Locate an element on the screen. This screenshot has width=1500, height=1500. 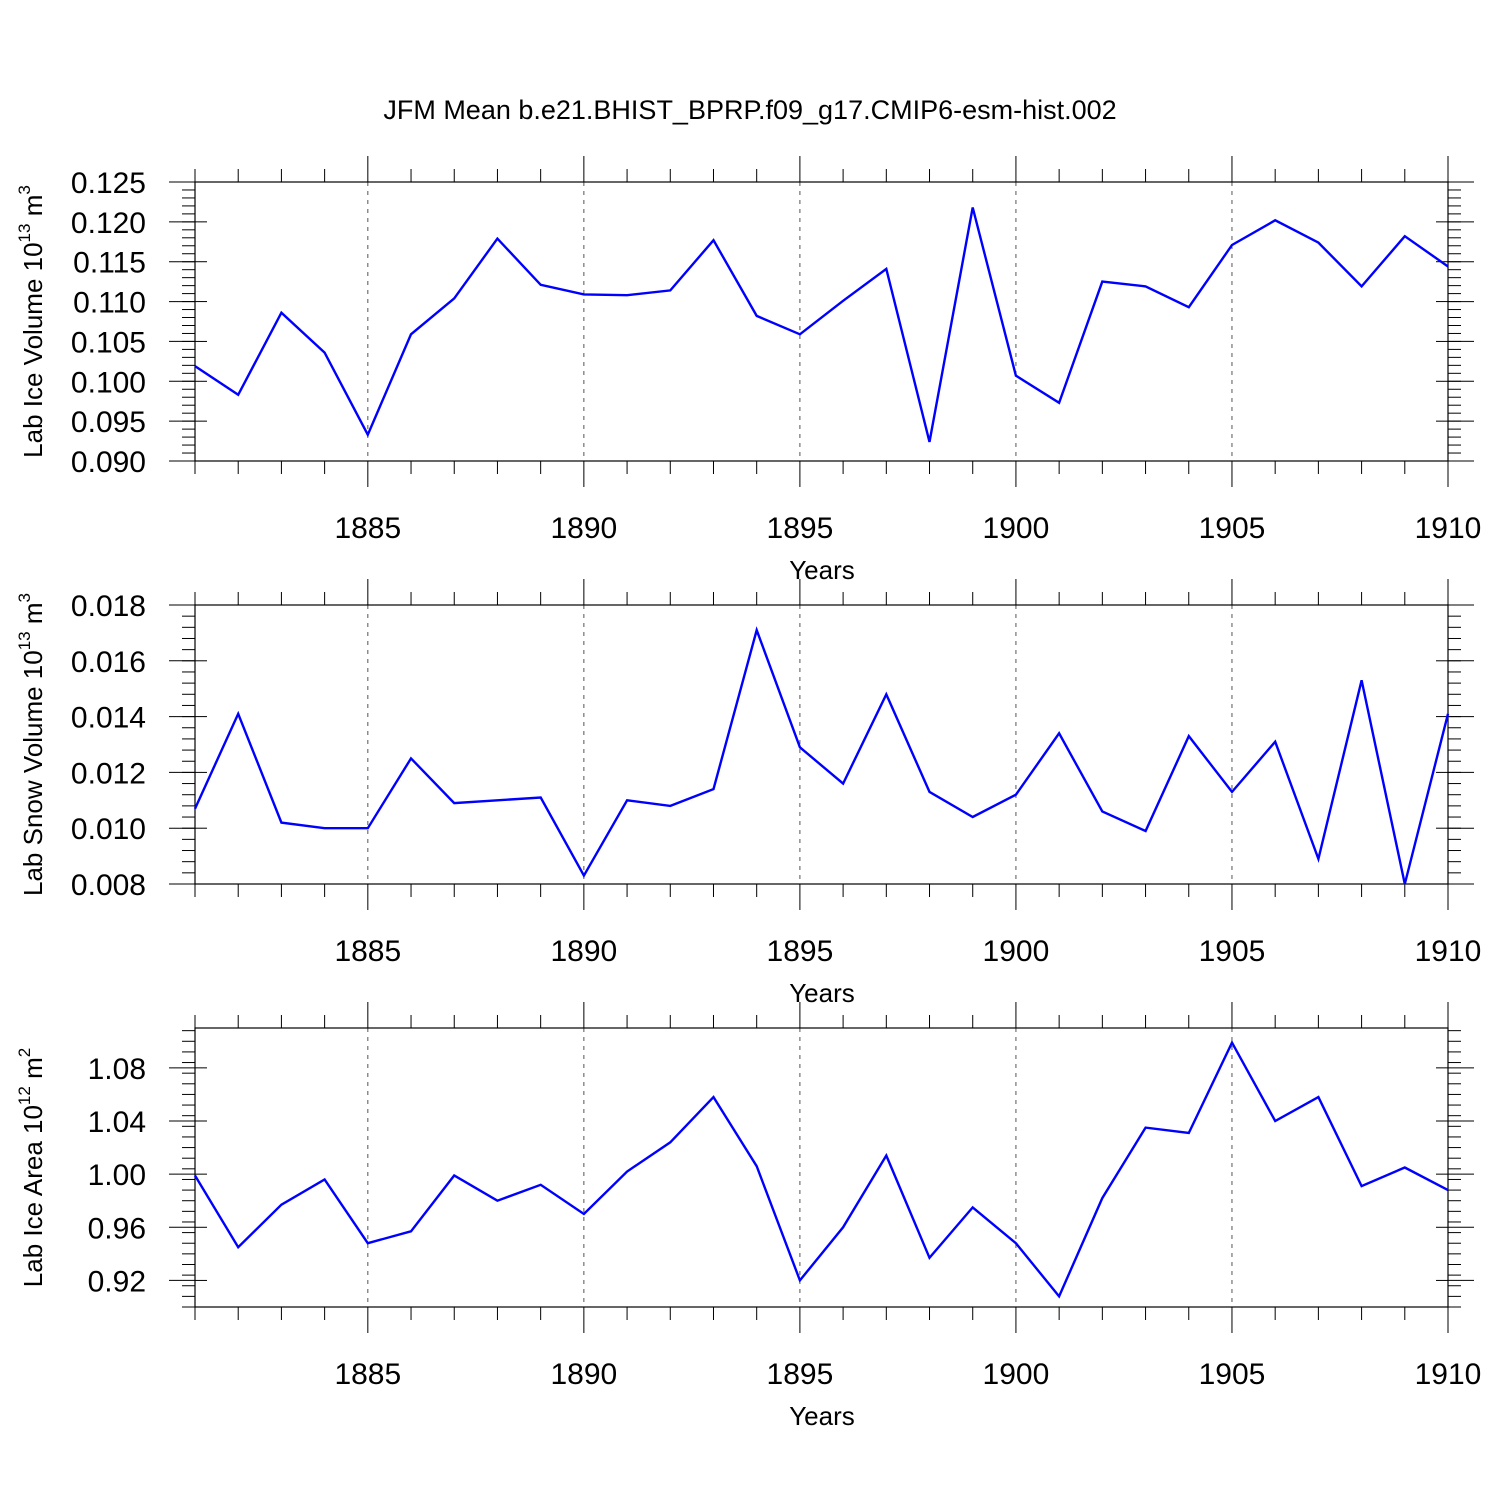
y-axis-title-part: 12 is located at coordinates (24, 1095).